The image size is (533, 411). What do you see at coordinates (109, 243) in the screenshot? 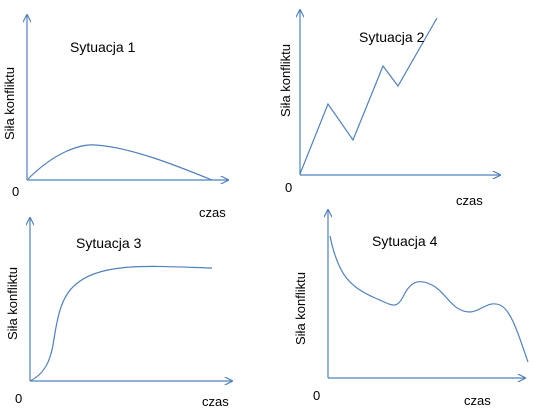
I see `panel-title: Sytuacja 3` at bounding box center [109, 243].